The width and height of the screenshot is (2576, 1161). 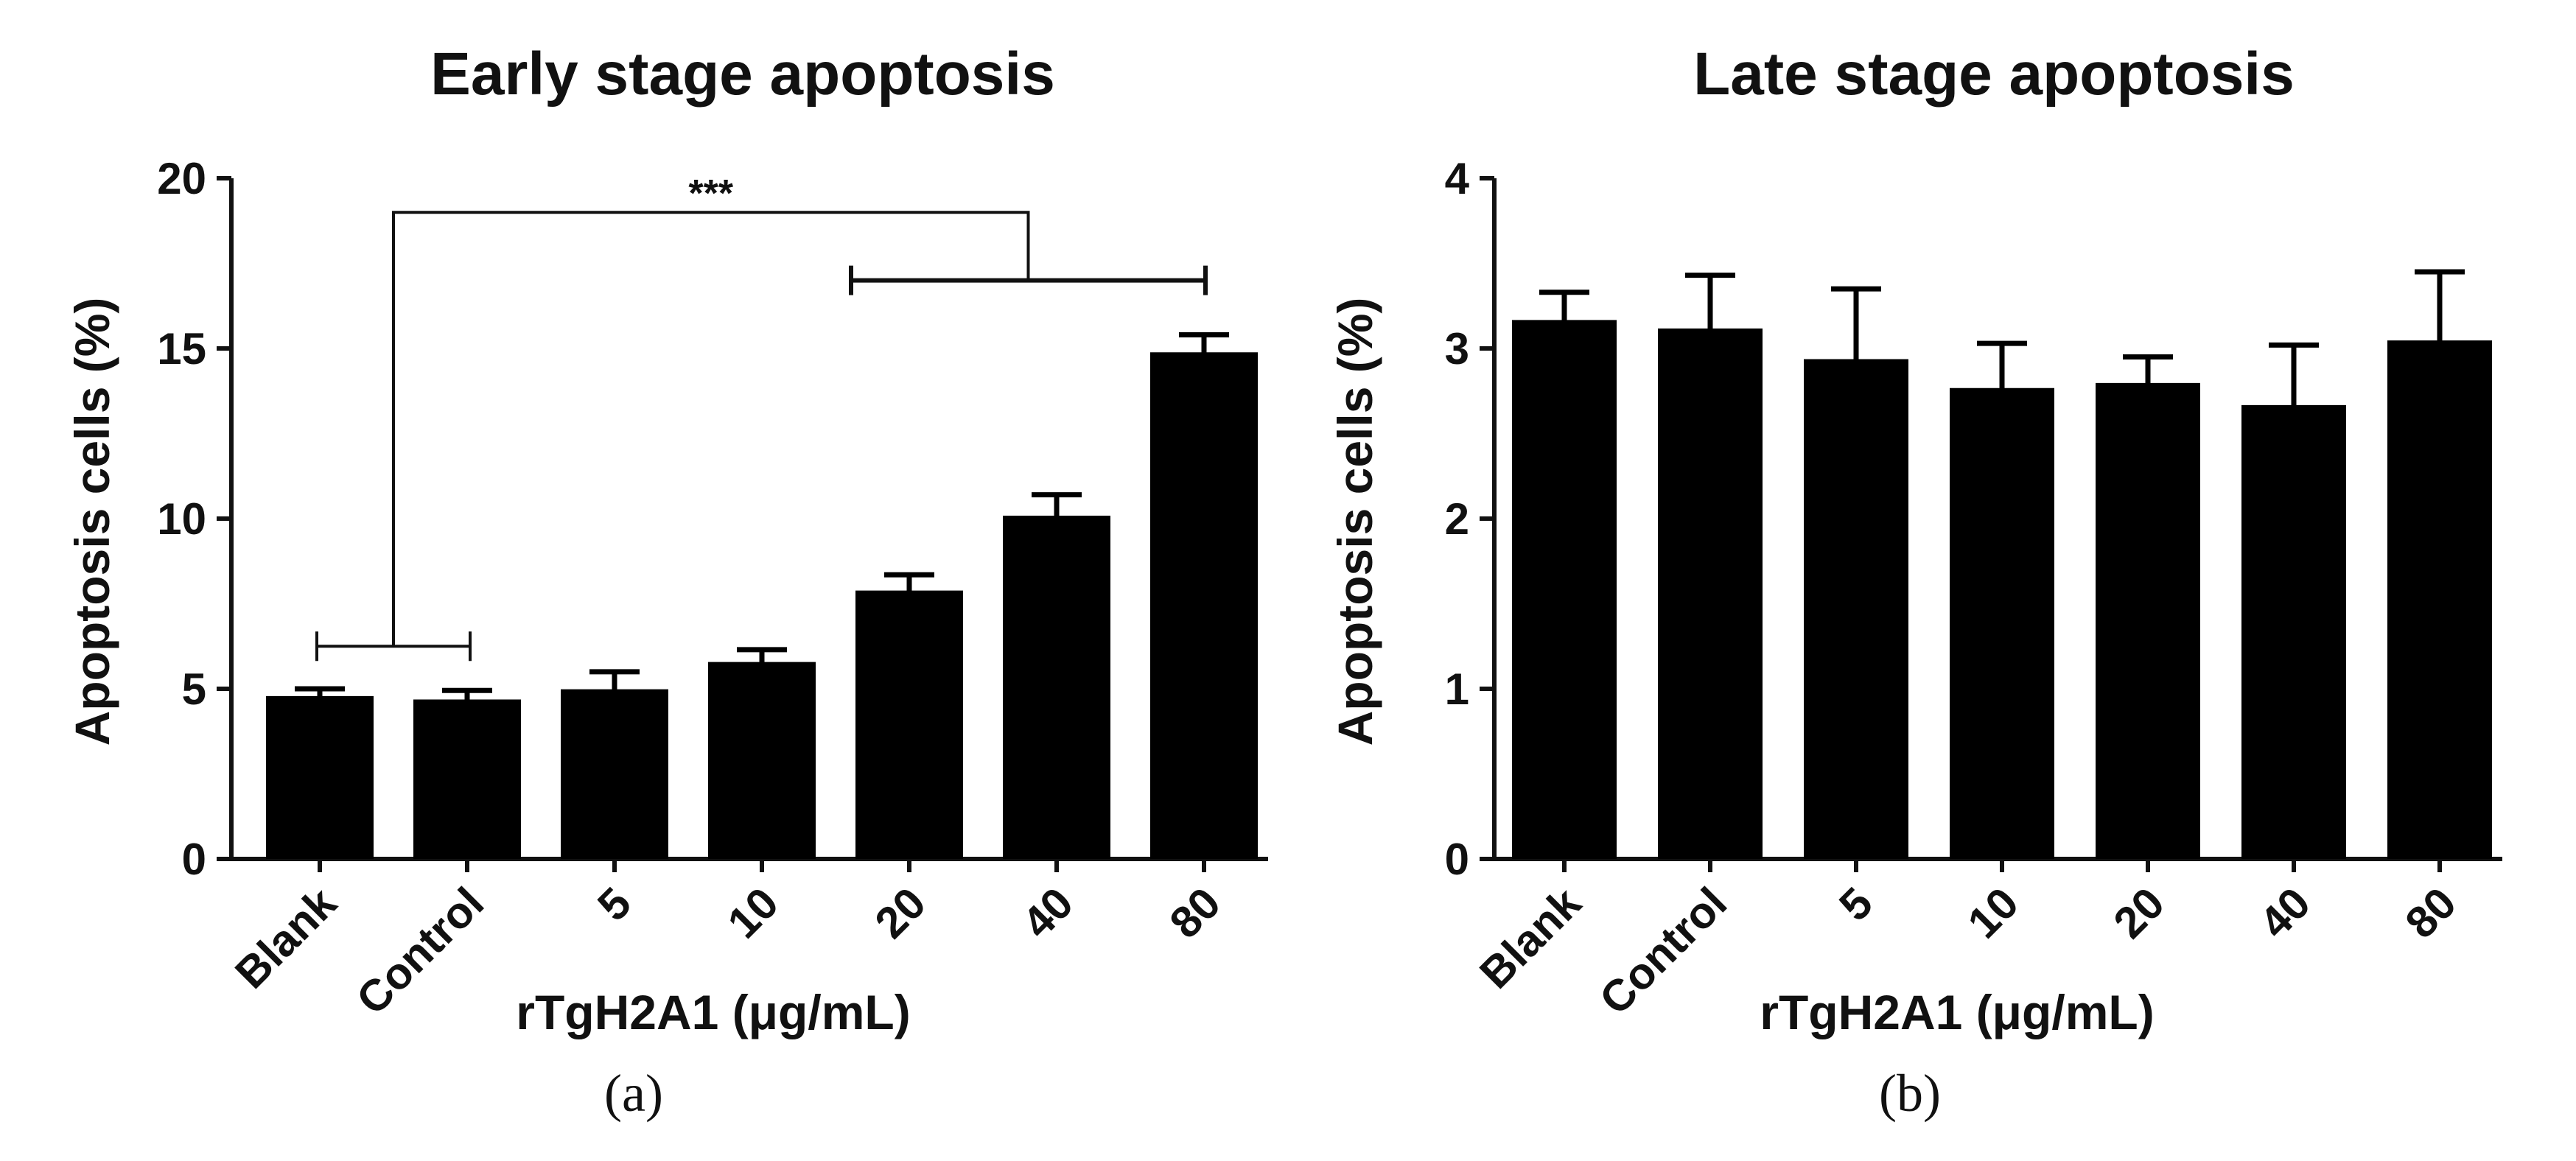 What do you see at coordinates (710, 193) in the screenshot?
I see `significance-label: ***` at bounding box center [710, 193].